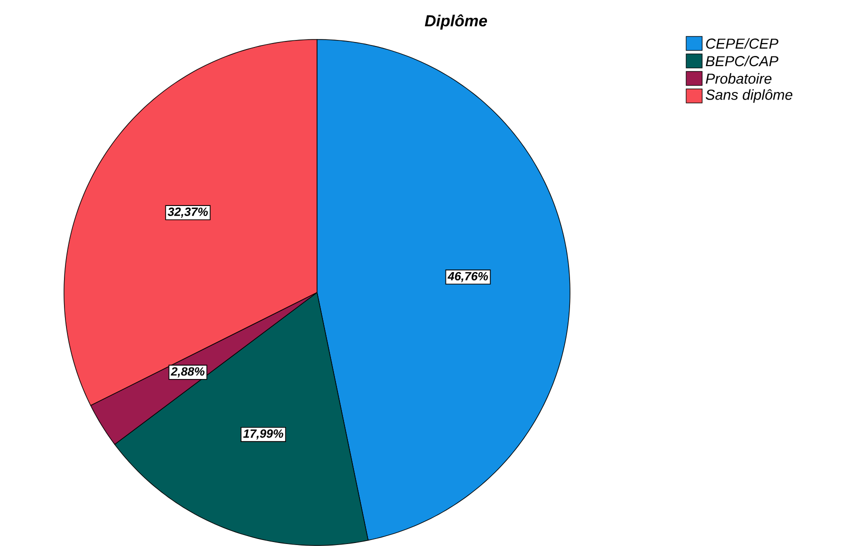 Image resolution: width=845 pixels, height=546 pixels. I want to click on data-label: 46,76%, so click(468, 277).